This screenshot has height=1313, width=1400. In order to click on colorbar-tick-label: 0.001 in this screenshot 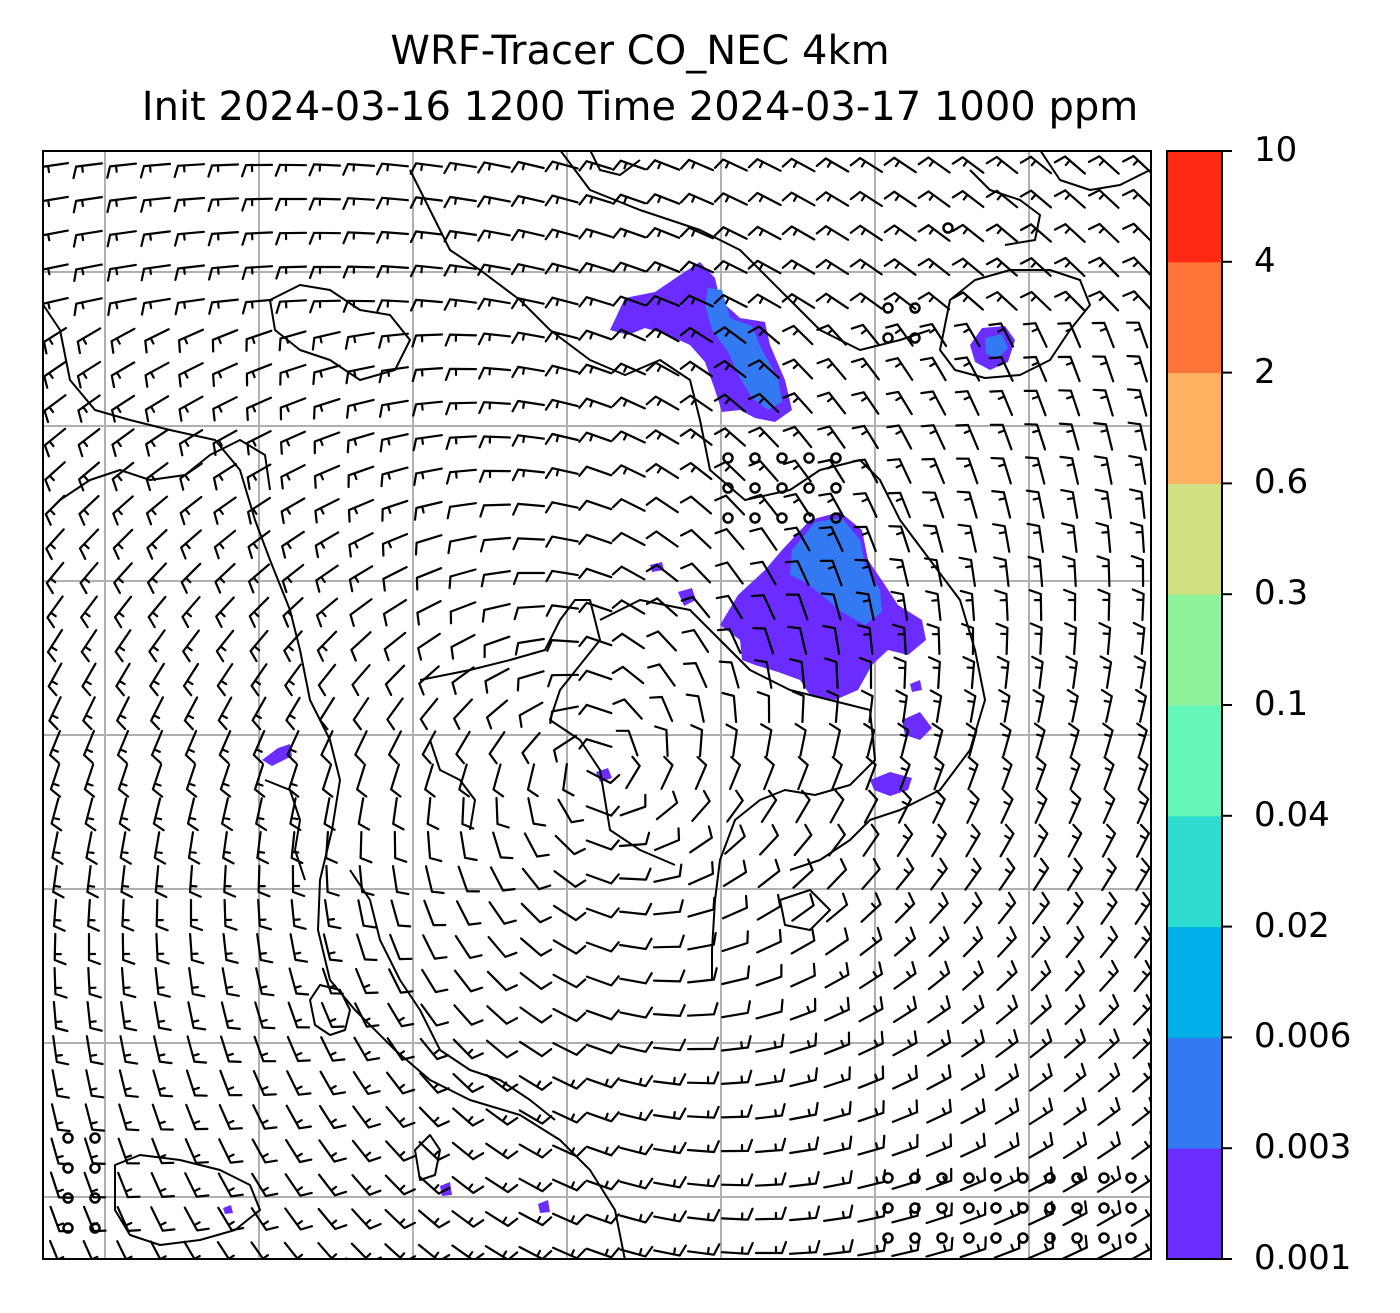, I will do `click(1303, 1258)`.